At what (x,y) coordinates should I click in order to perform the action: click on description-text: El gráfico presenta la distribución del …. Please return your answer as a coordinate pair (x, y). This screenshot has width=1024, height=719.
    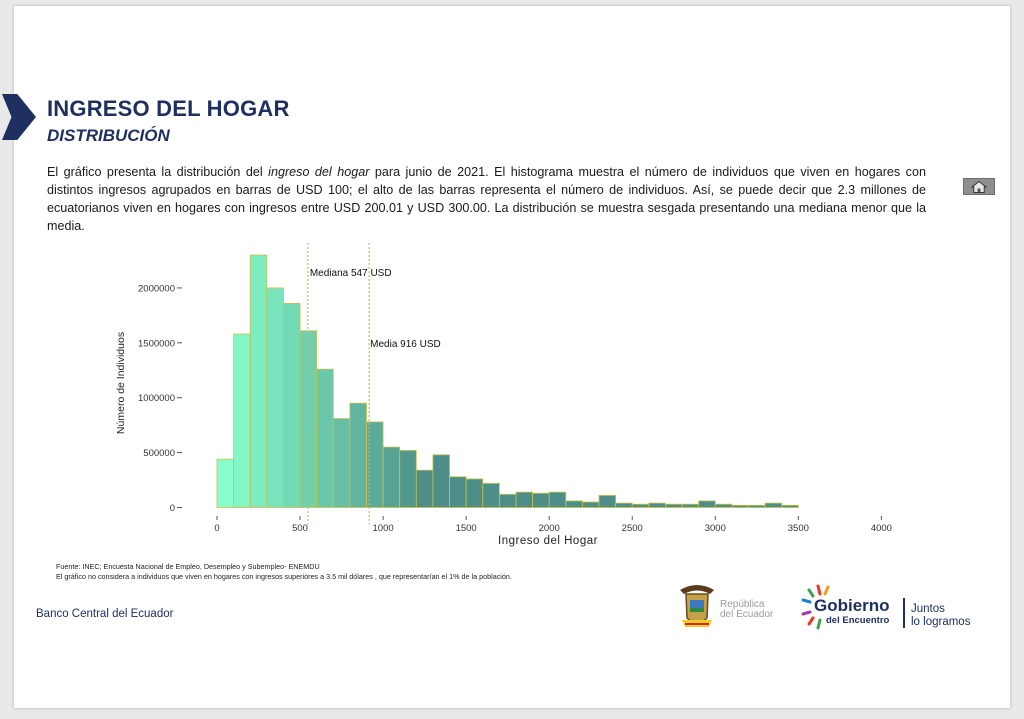
    Looking at the image, I should click on (486, 199).